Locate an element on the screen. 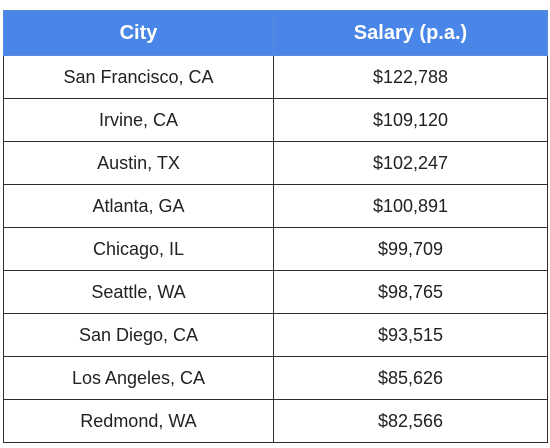  table-row: San Francisco, CA $122,788 is located at coordinates (275, 77).